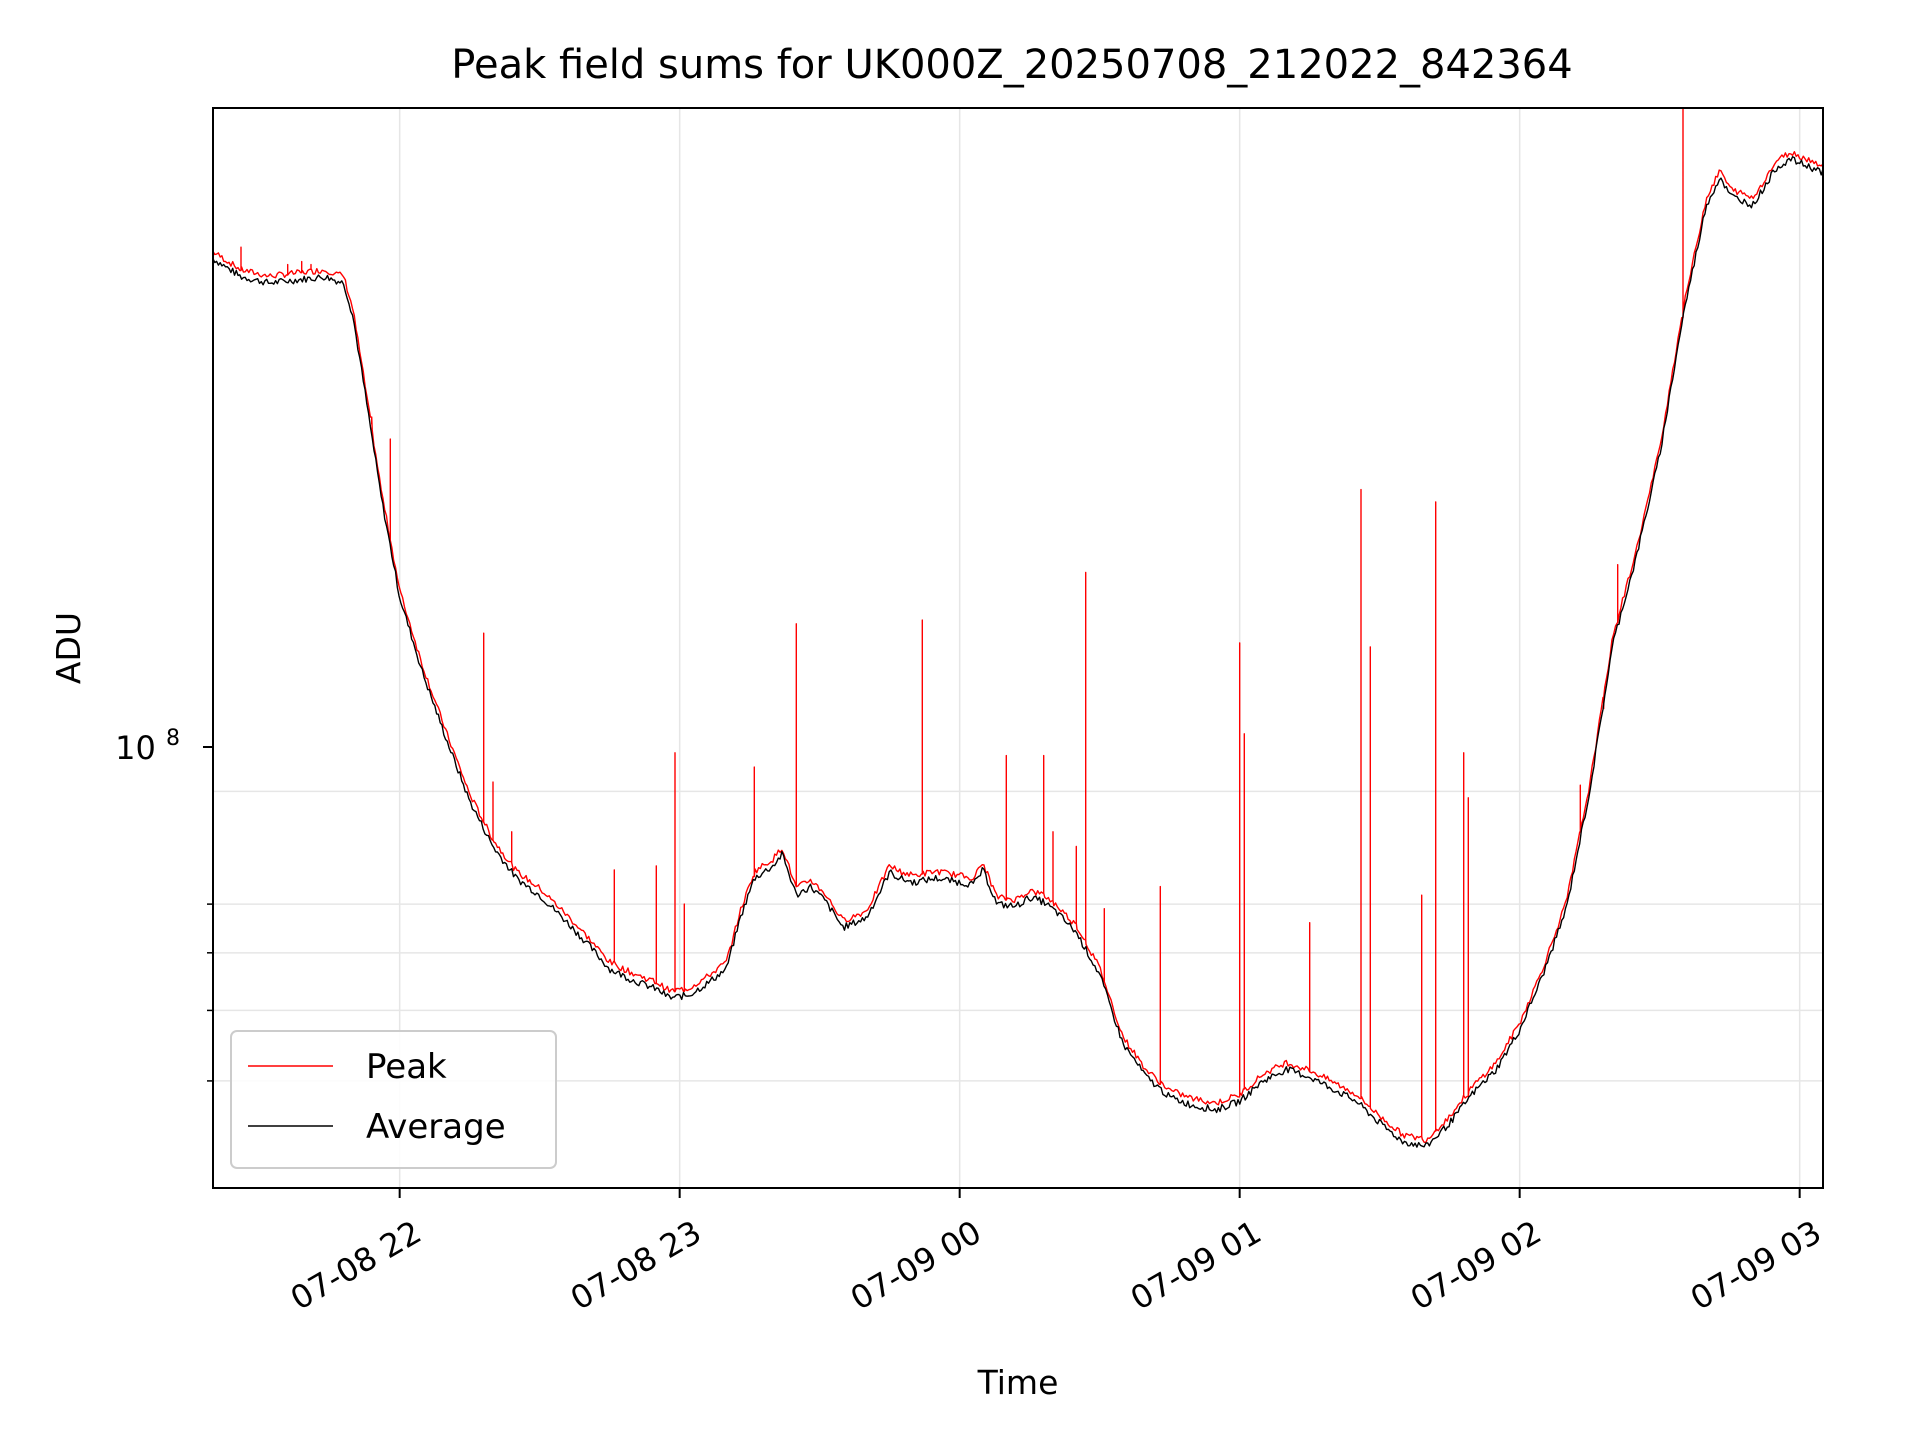 This screenshot has height=1440, width=1920. What do you see at coordinates (1196, 1265) in the screenshot?
I see `x-tick-label: 07-09 01` at bounding box center [1196, 1265].